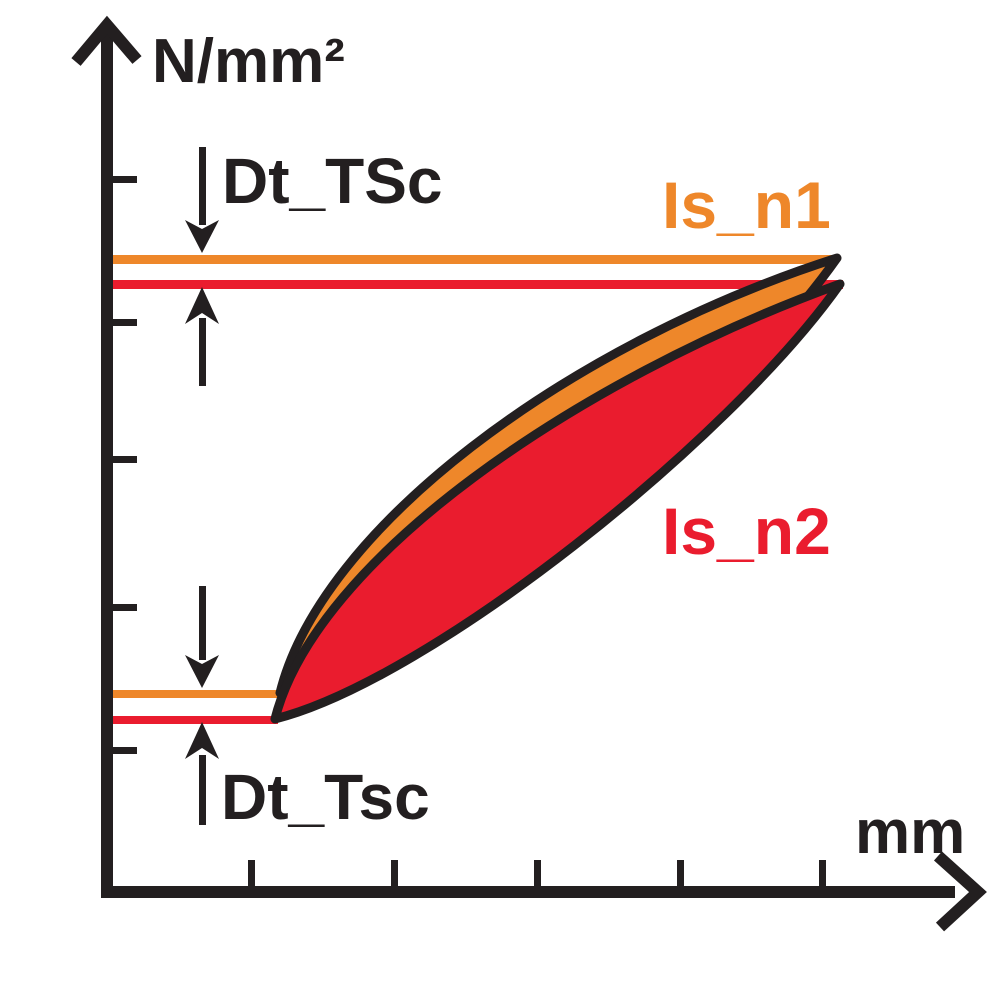  I want to click on series-is-n2-label: Is_n2, so click(746, 531).